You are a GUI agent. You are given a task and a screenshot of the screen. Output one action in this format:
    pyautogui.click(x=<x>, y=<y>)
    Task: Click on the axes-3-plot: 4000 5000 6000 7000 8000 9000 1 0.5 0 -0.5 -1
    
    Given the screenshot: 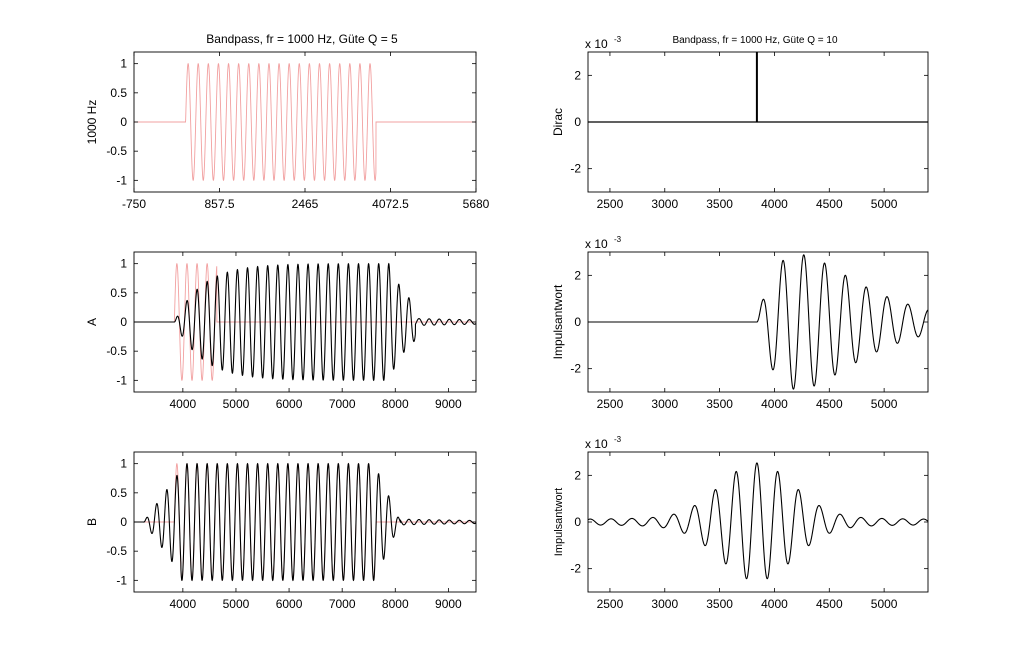 What is the action you would take?
    pyautogui.click(x=291, y=331)
    